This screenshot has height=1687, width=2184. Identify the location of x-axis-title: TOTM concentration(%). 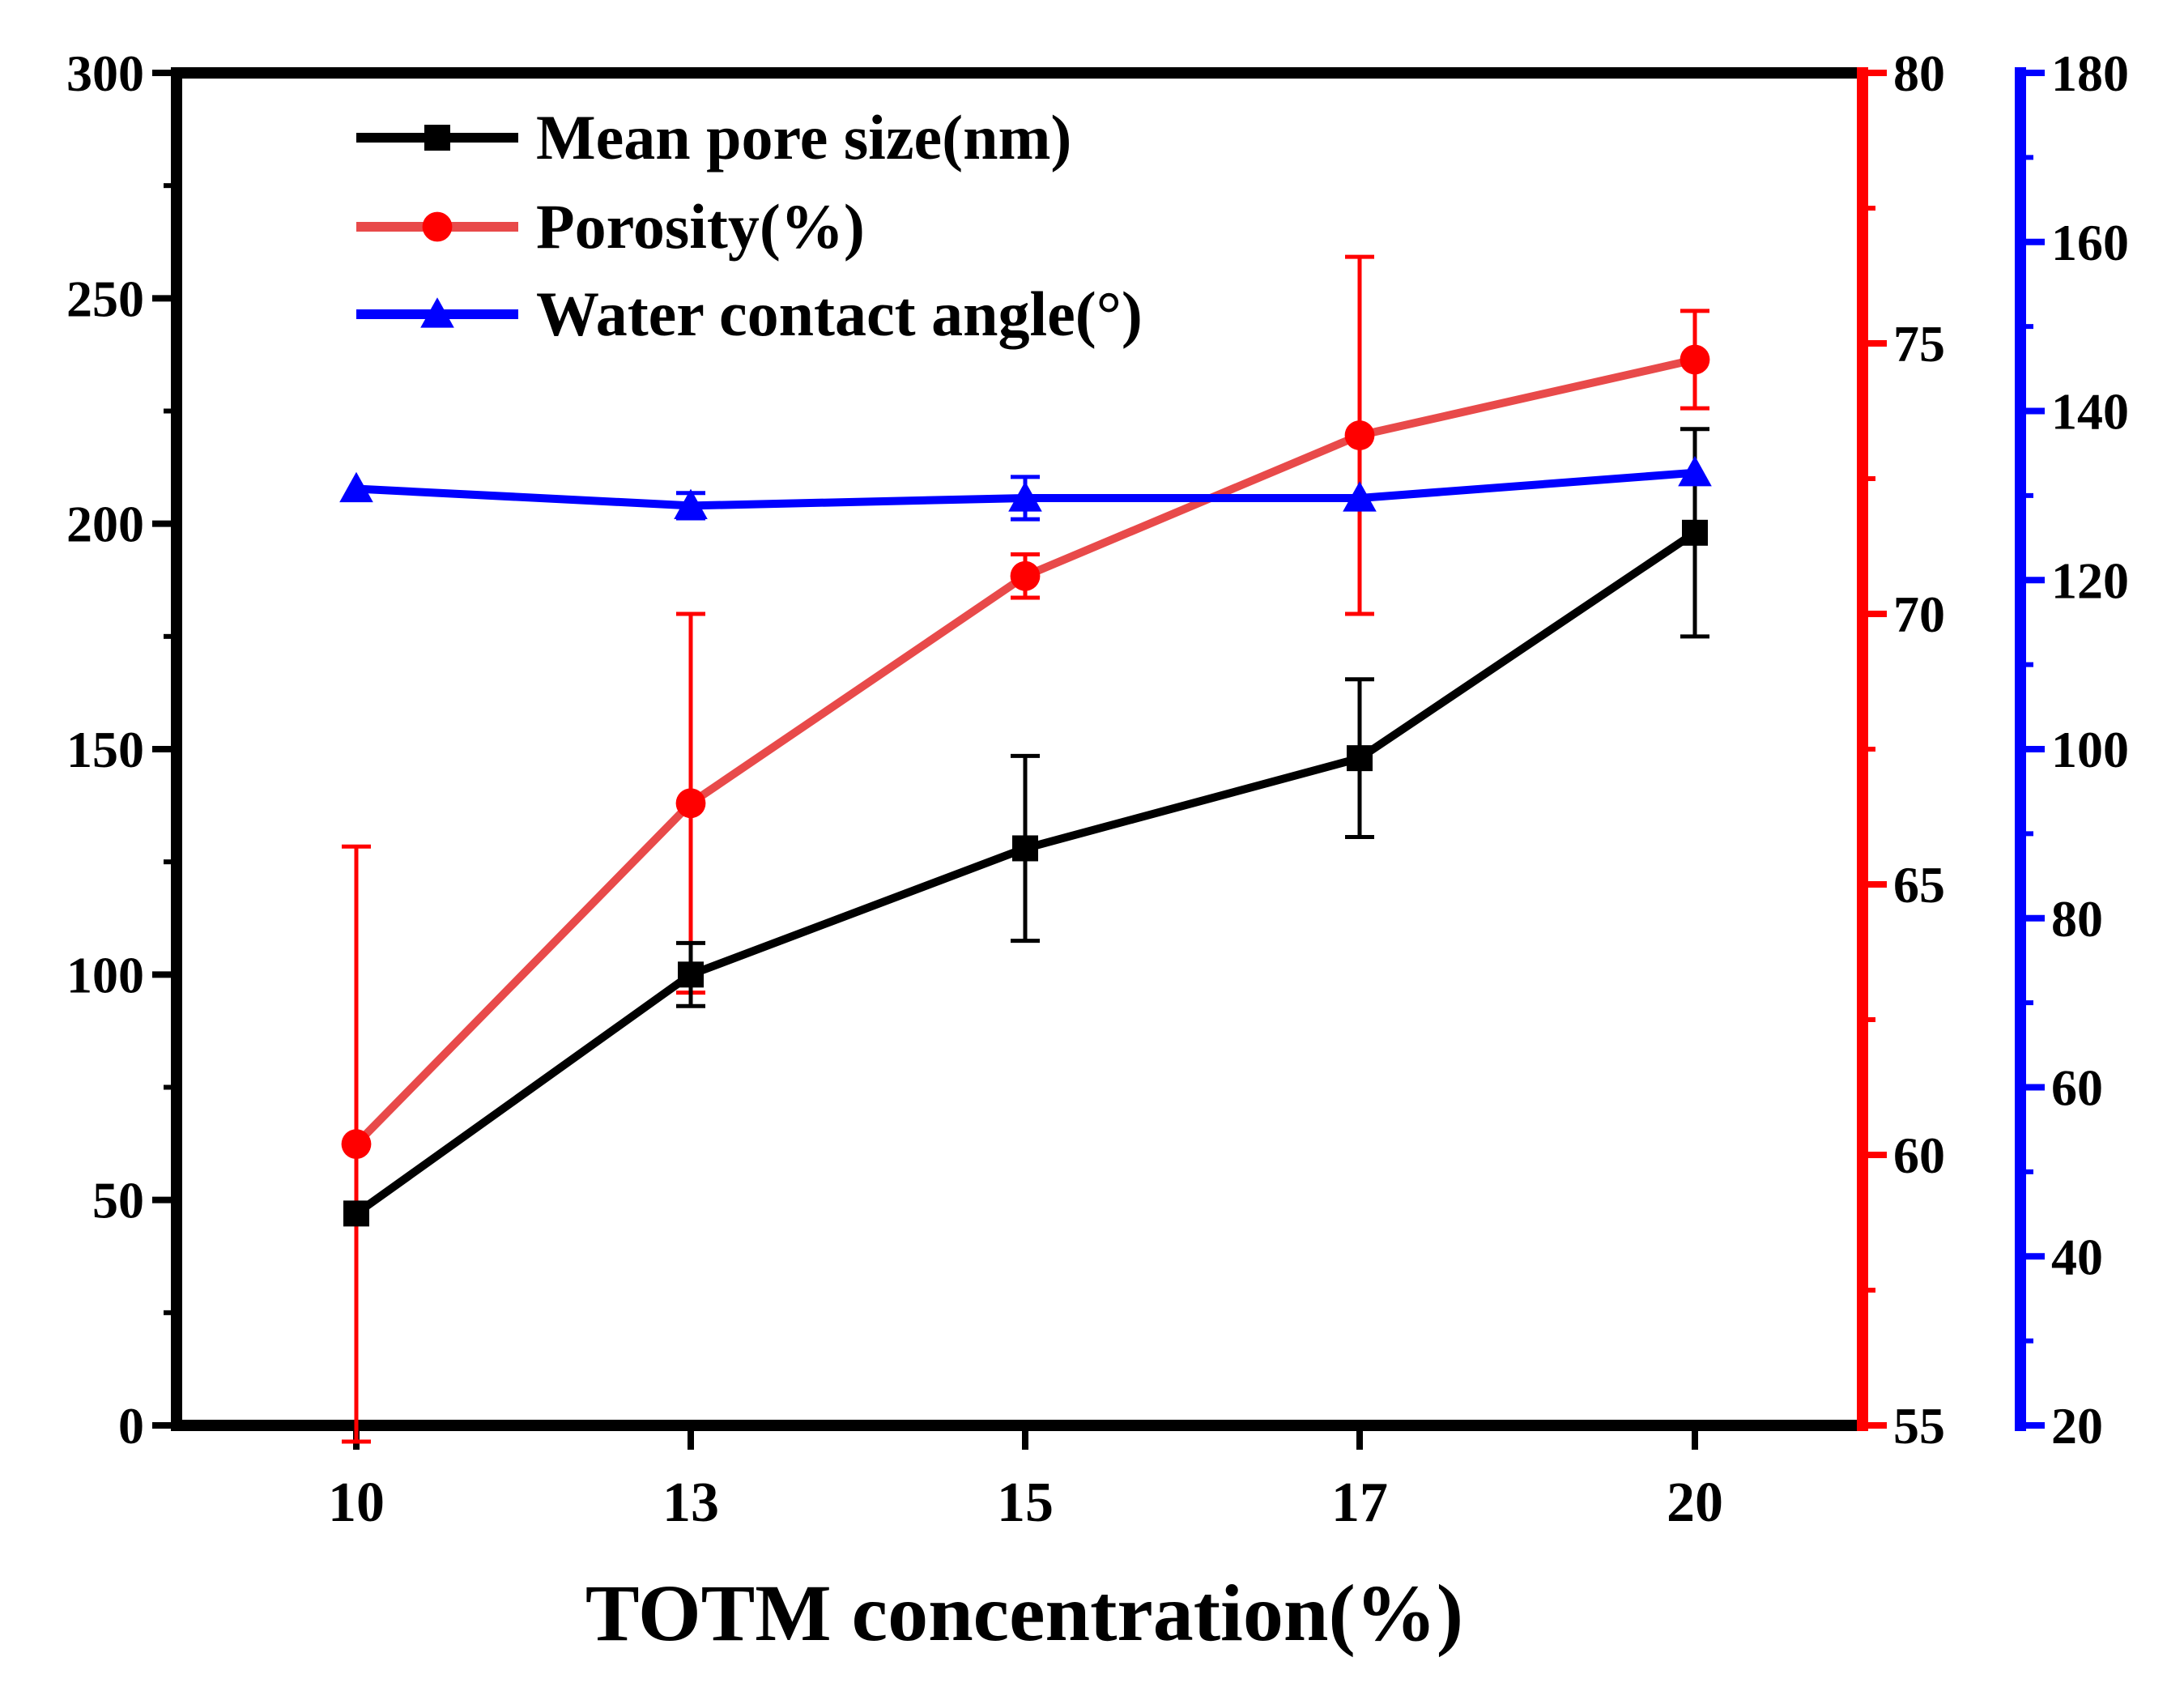
(1024, 1613).